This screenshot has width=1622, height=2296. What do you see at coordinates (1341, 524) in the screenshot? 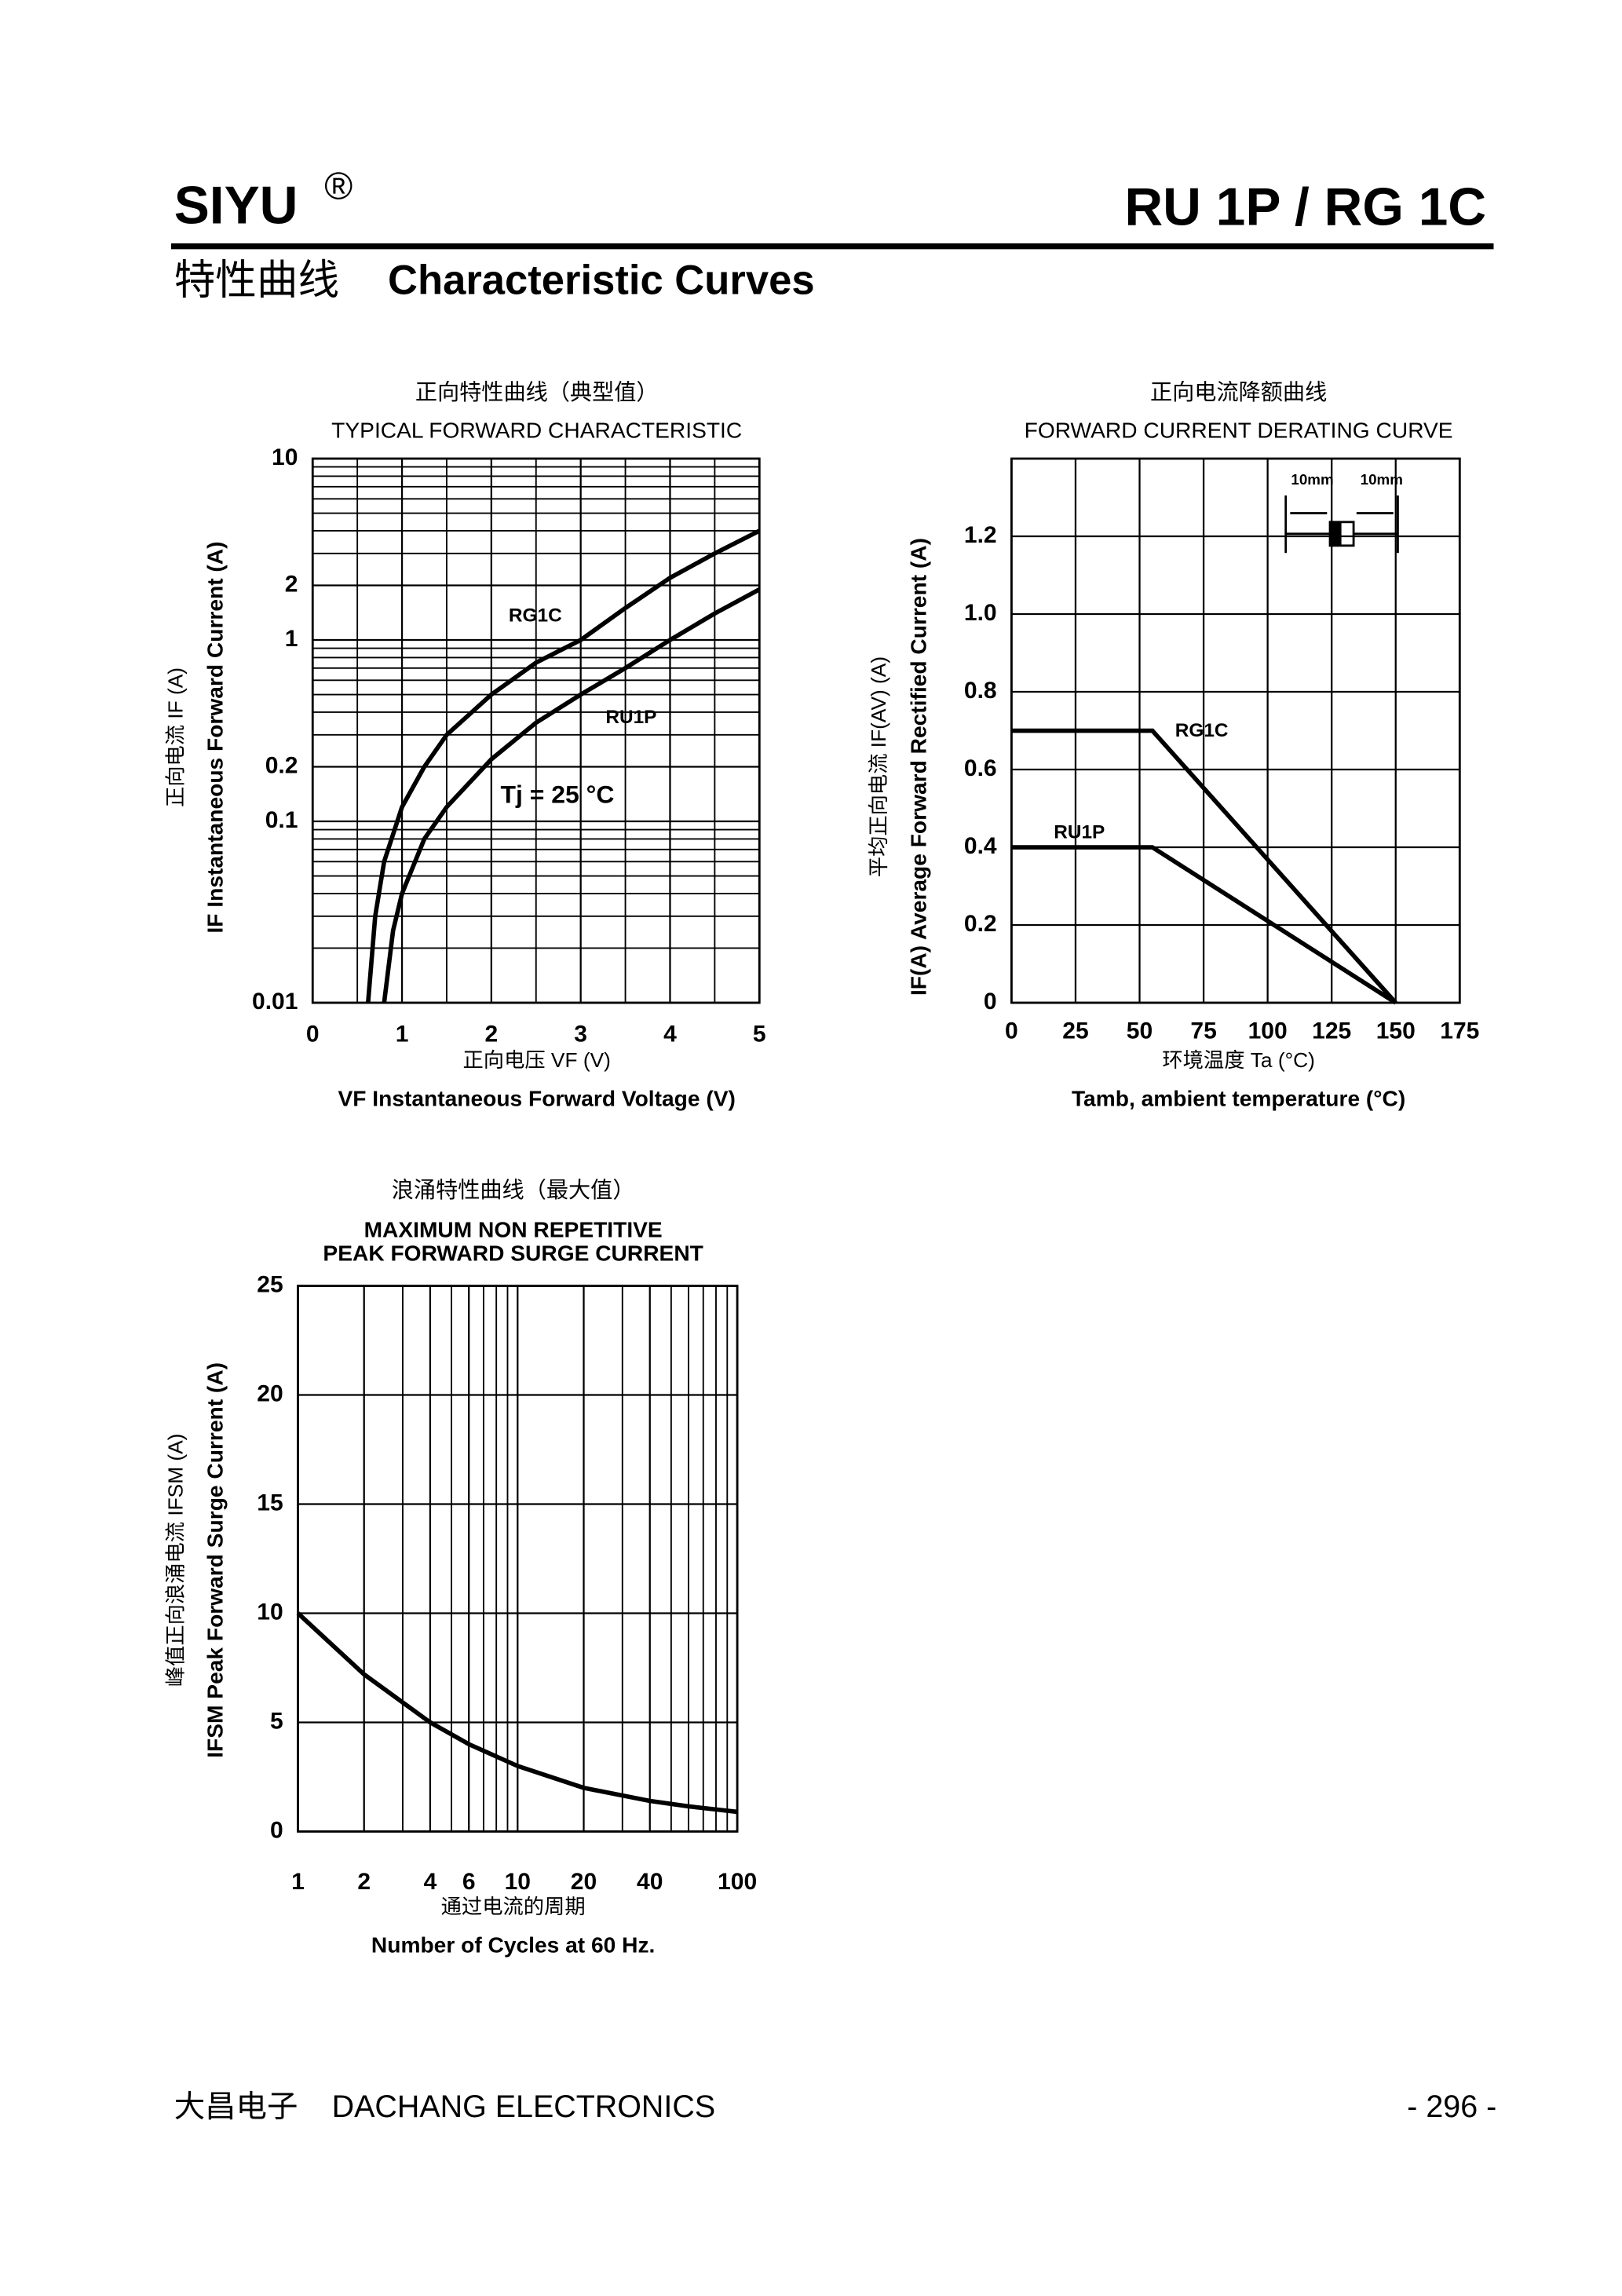
I see `diode-inset` at bounding box center [1341, 524].